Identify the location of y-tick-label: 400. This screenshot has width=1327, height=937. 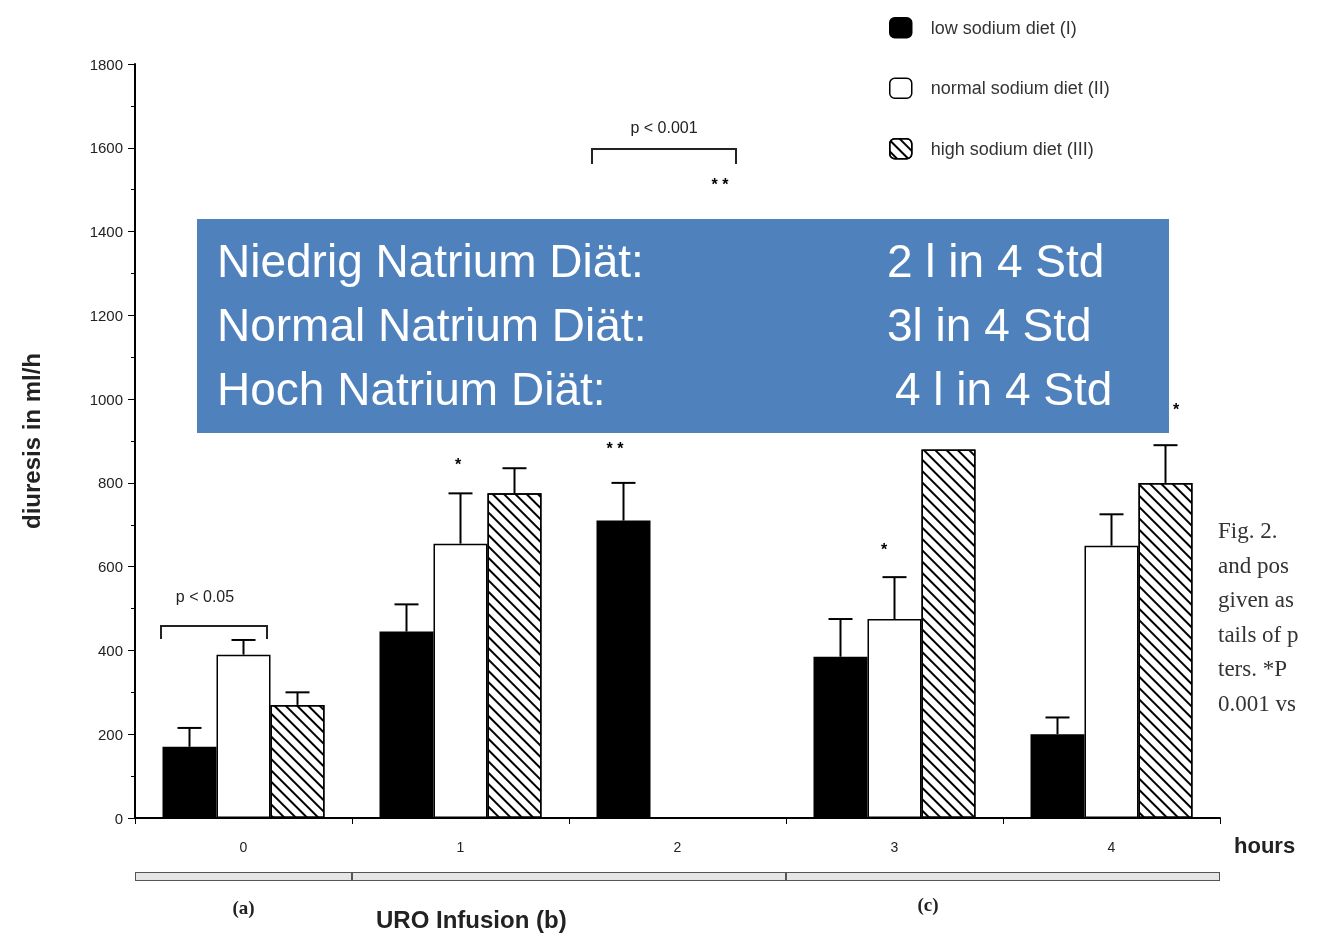
(110, 650).